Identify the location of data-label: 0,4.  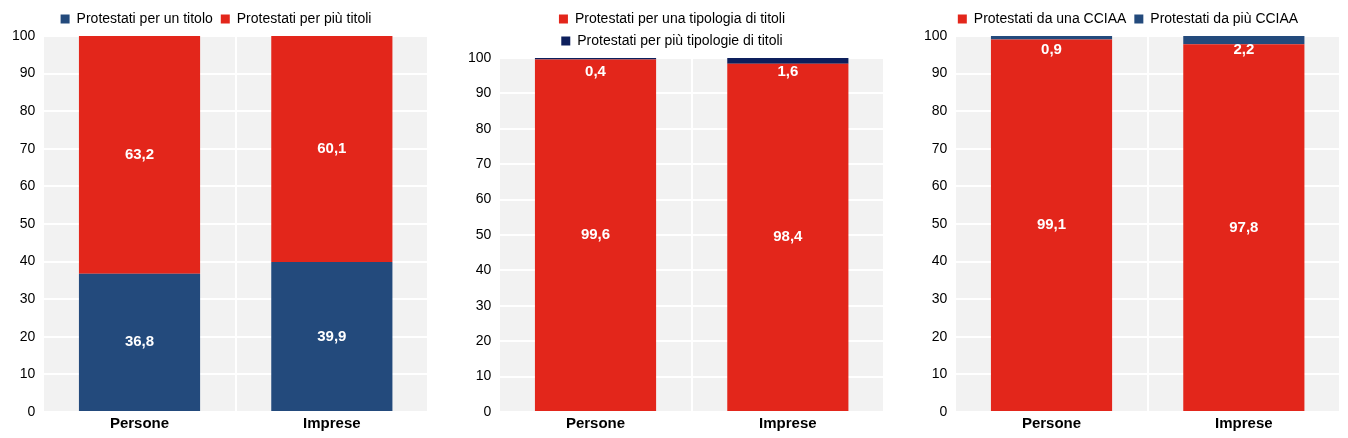
(596, 71).